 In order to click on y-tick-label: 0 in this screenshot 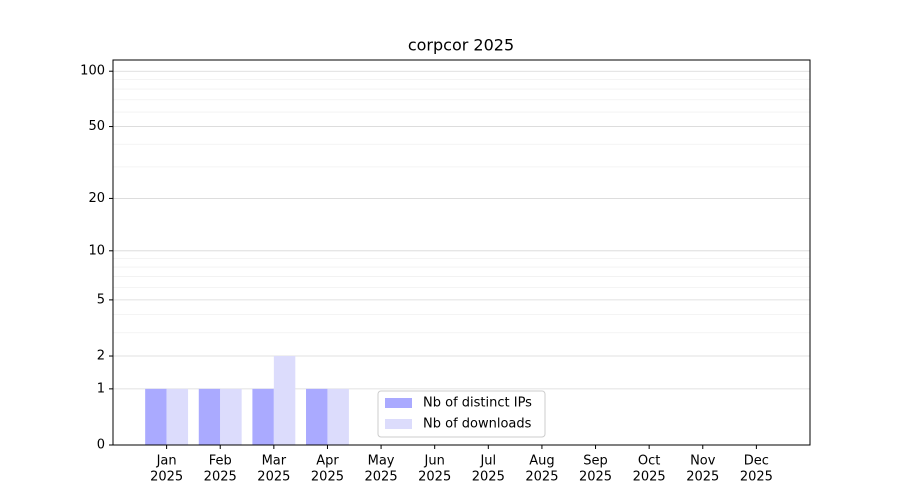, I will do `click(101, 445)`.